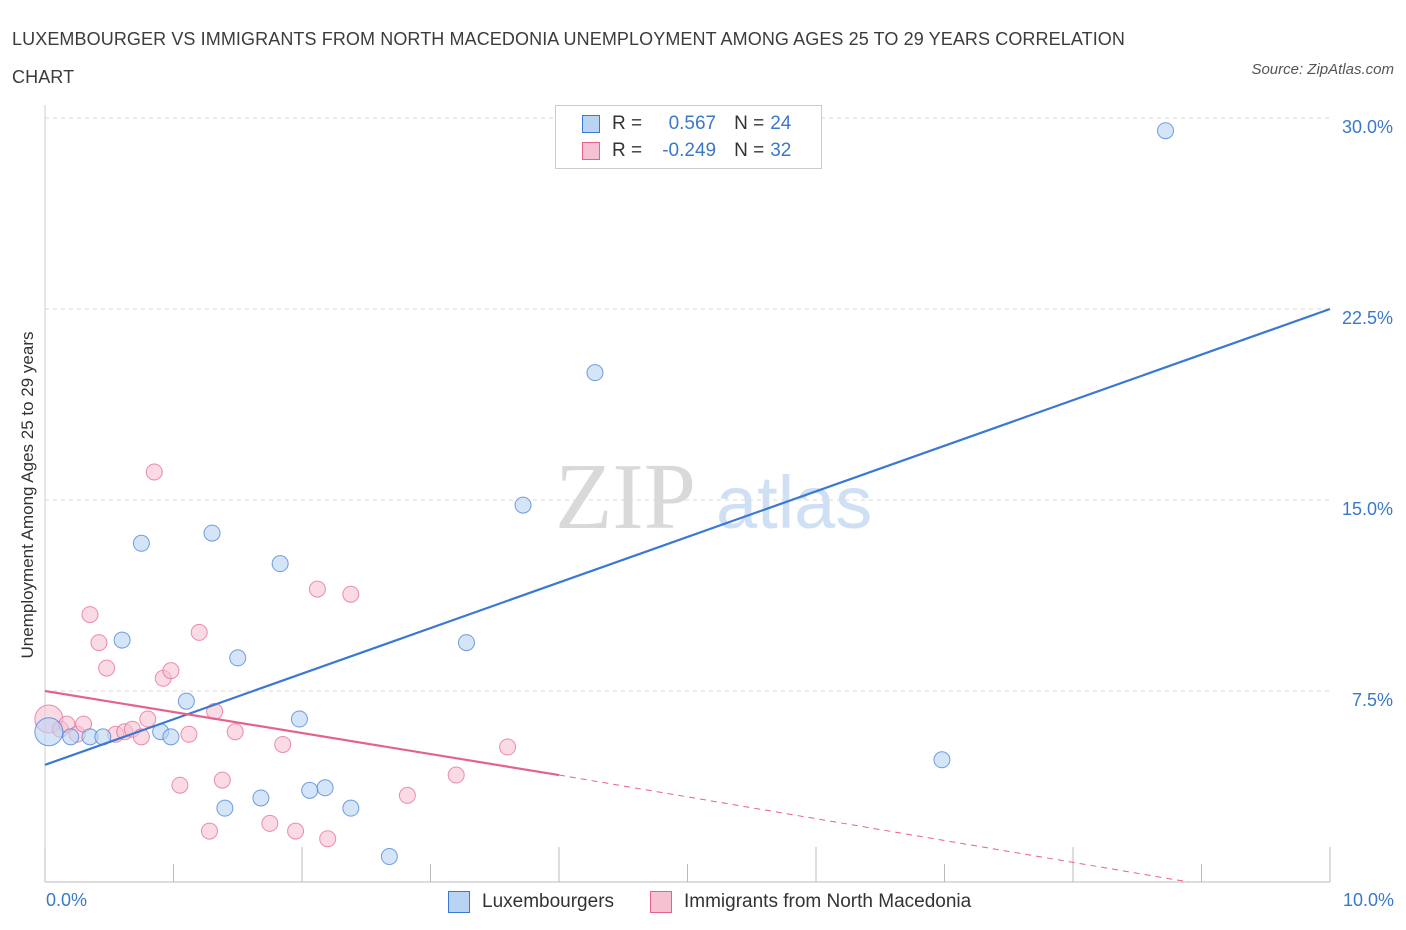 The image size is (1406, 930). I want to click on y-tick-label: 30.0%, so click(1367, 127).